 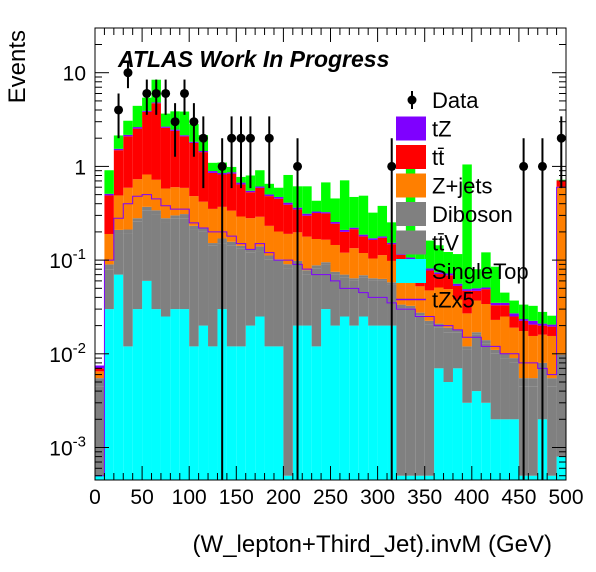 What do you see at coordinates (67, 447) in the screenshot?
I see `y-tick-label: 10-3` at bounding box center [67, 447].